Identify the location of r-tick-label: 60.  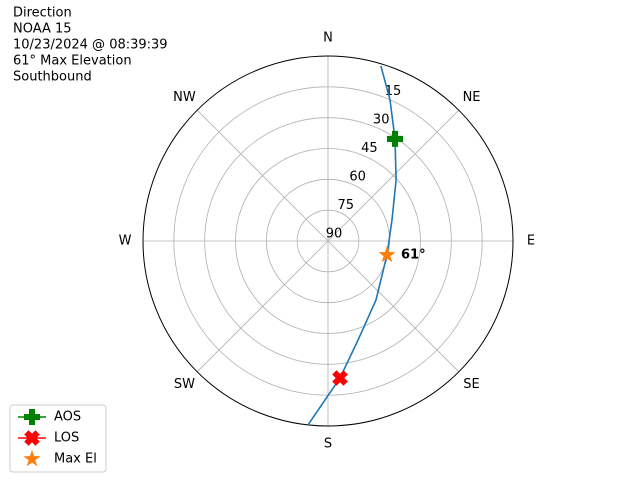
(357, 177).